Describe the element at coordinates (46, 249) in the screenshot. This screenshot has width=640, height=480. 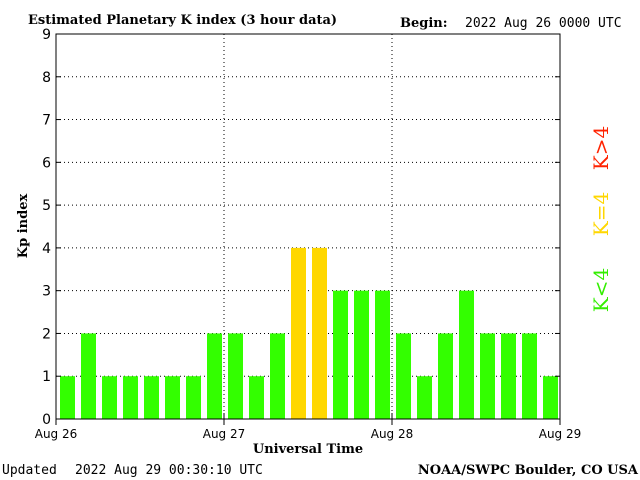
I see `y-tick-label: 4` at that location.